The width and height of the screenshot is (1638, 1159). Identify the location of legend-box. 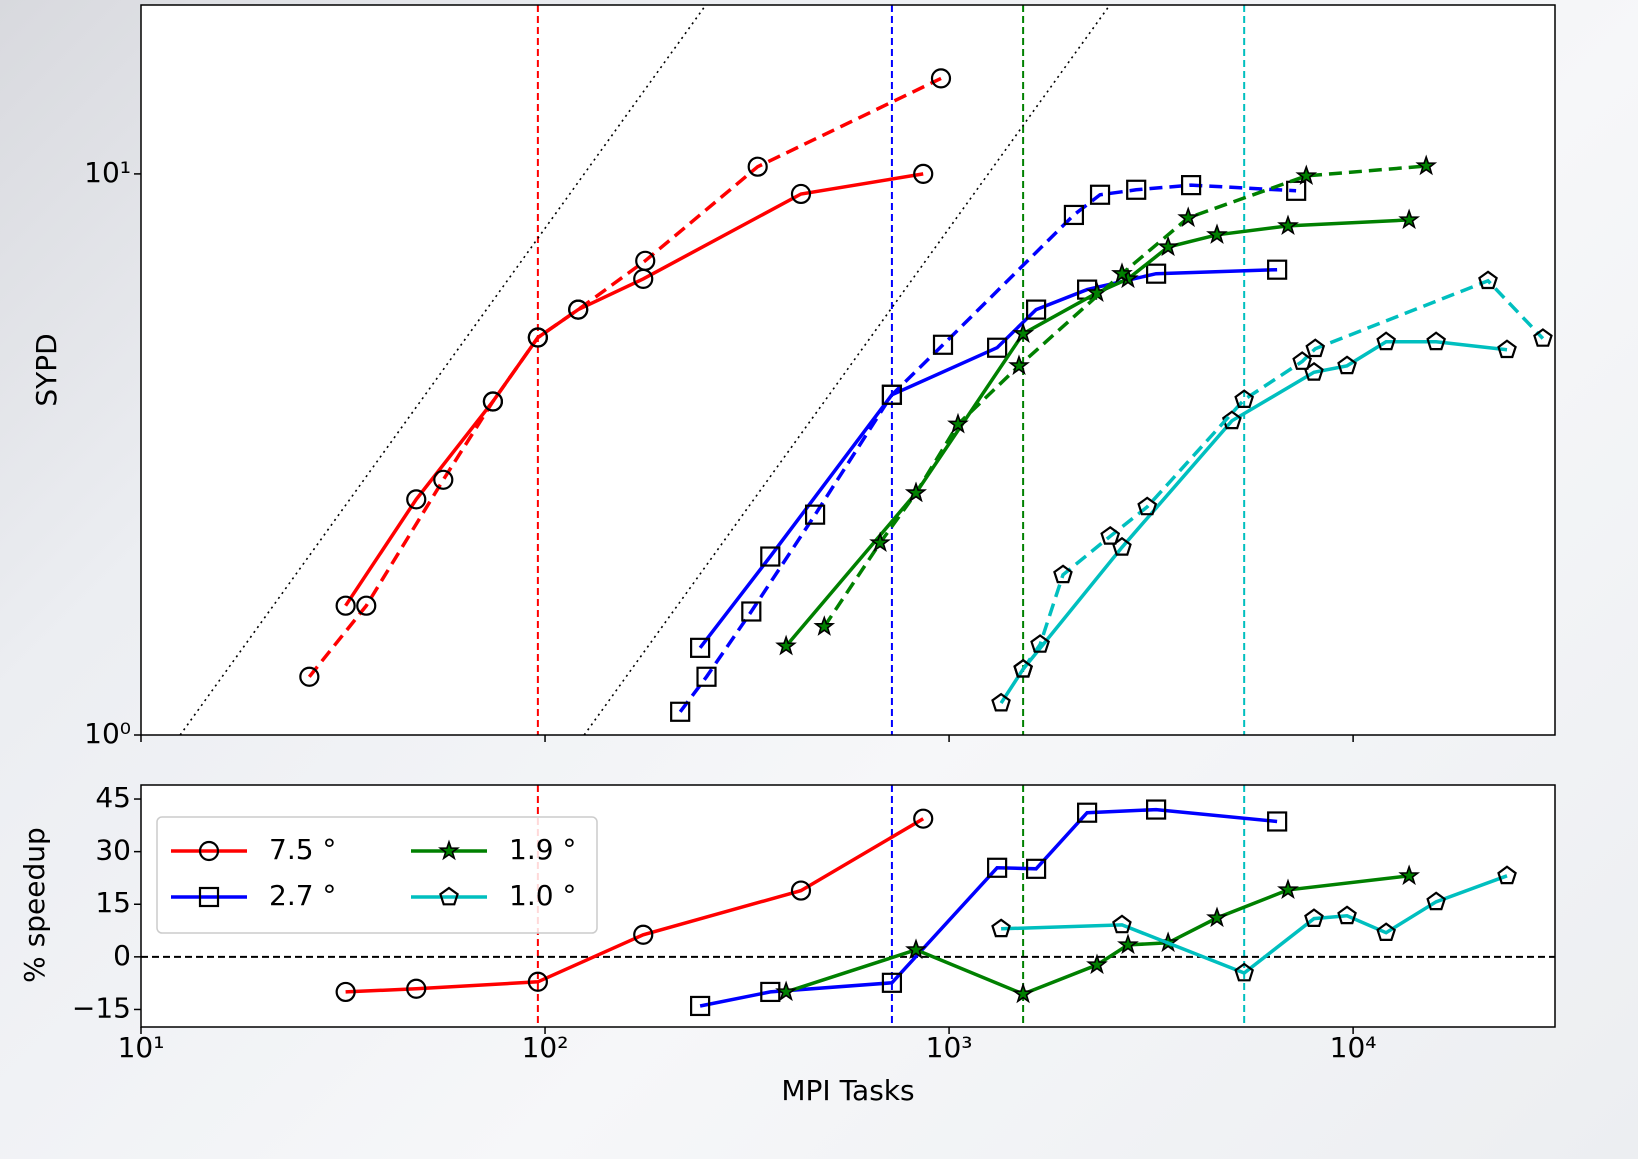
(377, 875).